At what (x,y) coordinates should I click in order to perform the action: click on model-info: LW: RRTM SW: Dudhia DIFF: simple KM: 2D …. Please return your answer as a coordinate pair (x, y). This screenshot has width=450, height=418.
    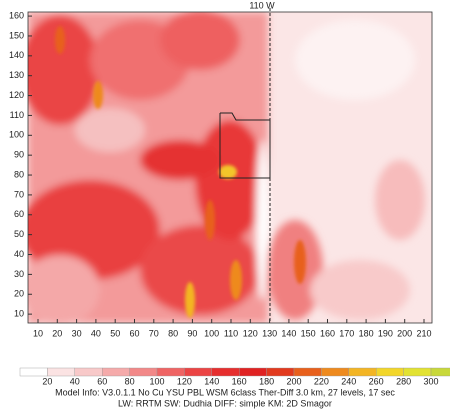
    Looking at the image, I should click on (225, 403).